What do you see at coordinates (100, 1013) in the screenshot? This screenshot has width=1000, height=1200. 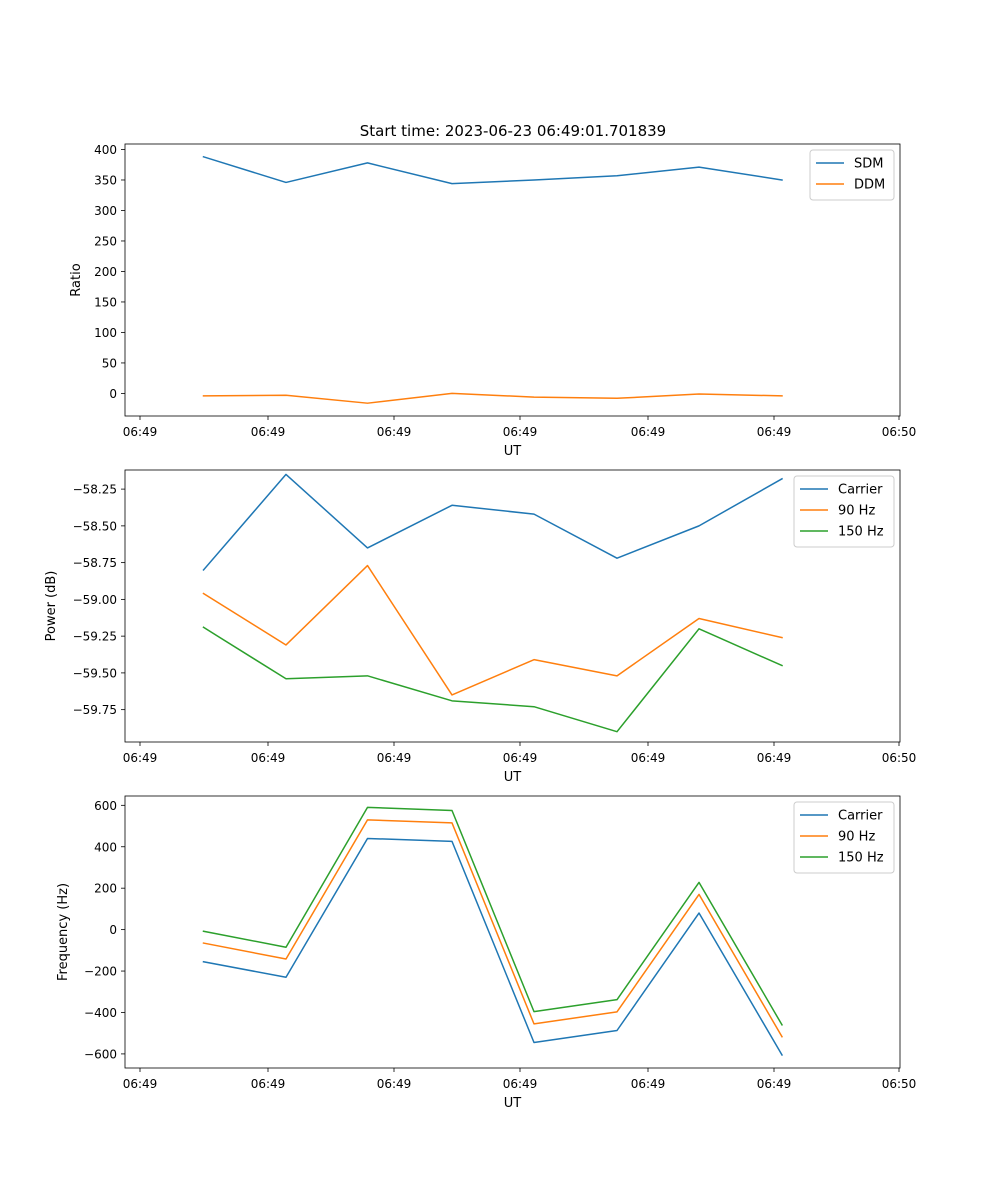 I see `y-tick-label: −400` at bounding box center [100, 1013].